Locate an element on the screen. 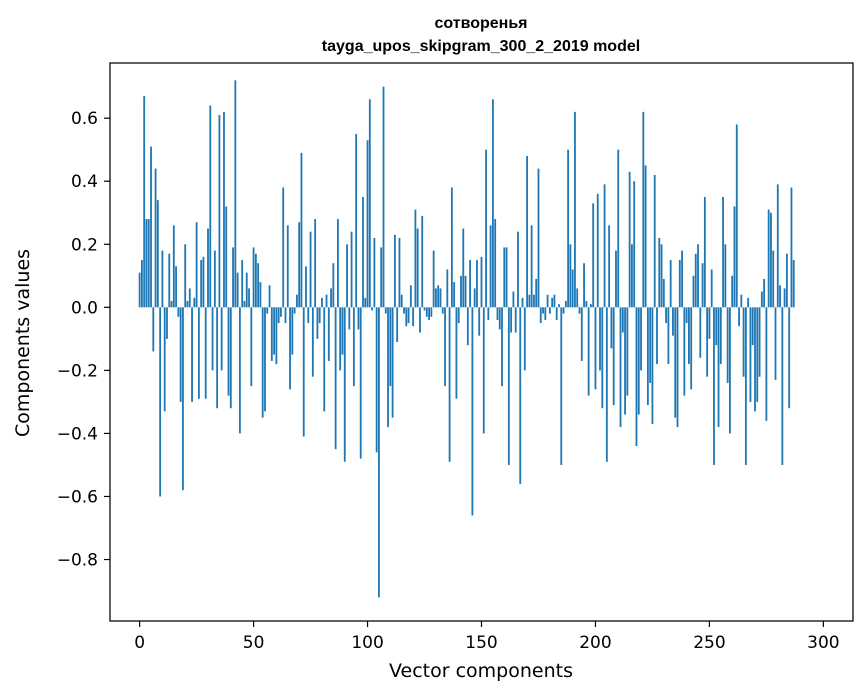 This screenshot has width=867, height=696. y-tick-label: 0.6 is located at coordinates (84, 119).